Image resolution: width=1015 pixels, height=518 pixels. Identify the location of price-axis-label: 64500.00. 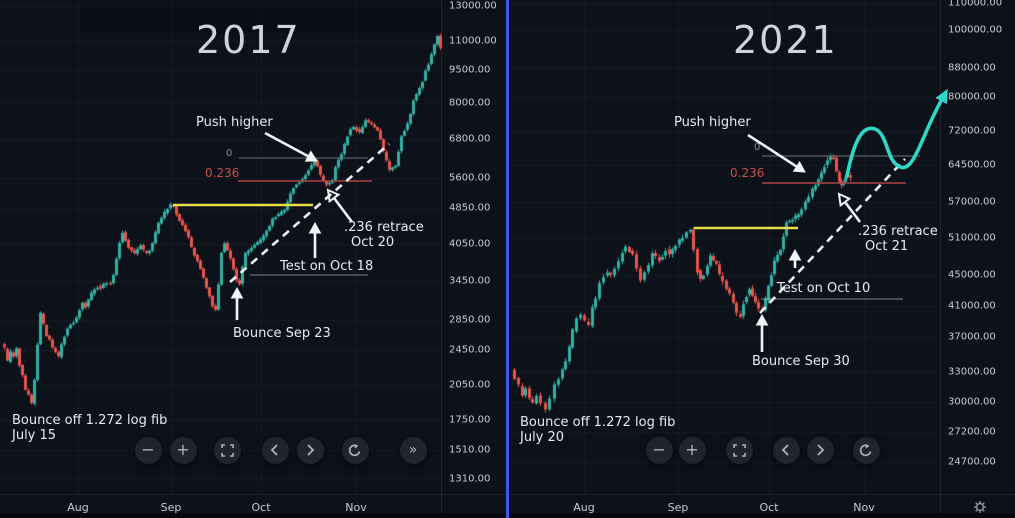
(972, 165).